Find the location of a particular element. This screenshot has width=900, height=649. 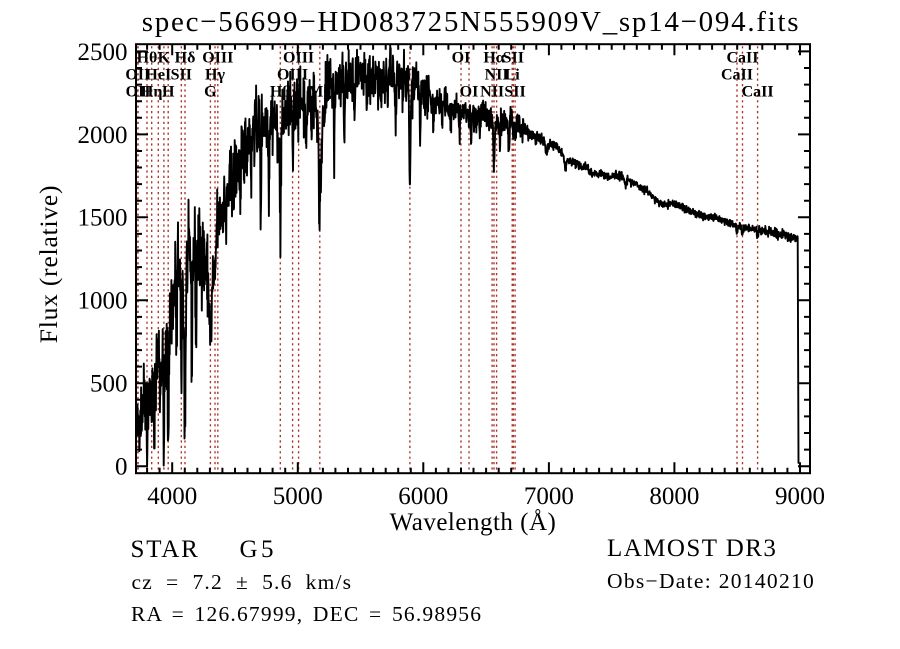

svg-text: 4000 is located at coordinates (172, 496).